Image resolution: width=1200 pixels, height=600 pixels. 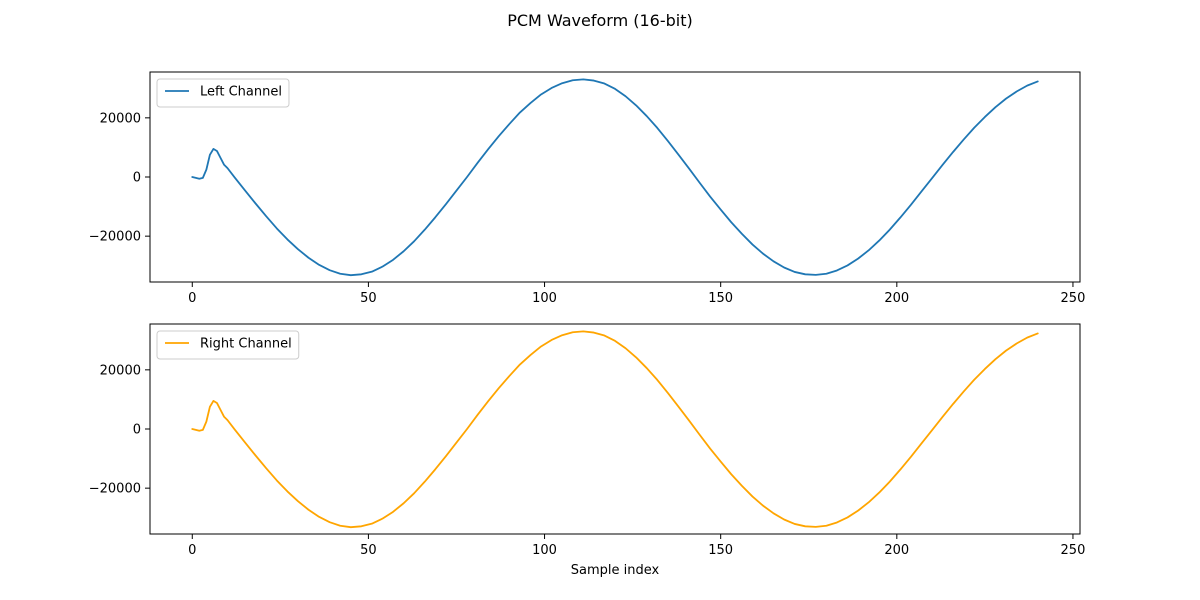 I want to click on legend-label: Left Channel, so click(x=241, y=92).